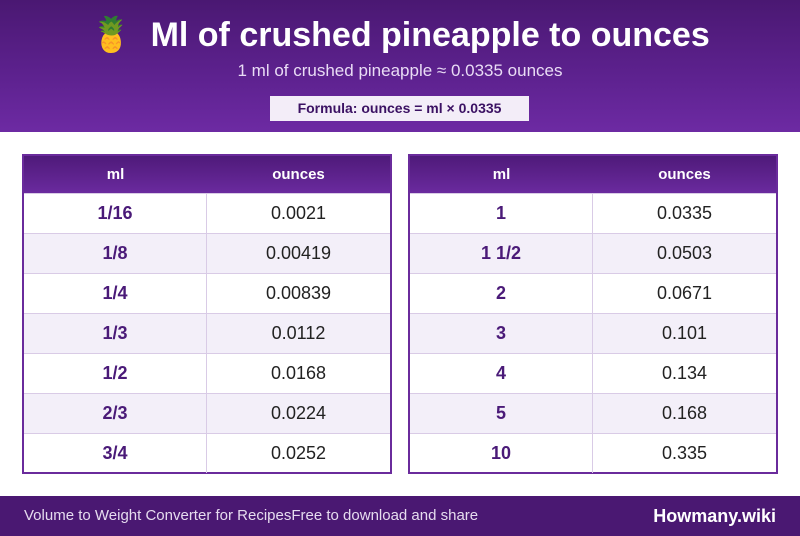 The width and height of the screenshot is (800, 536). What do you see at coordinates (684, 373) in the screenshot?
I see `ounces-cell: 0.134` at bounding box center [684, 373].